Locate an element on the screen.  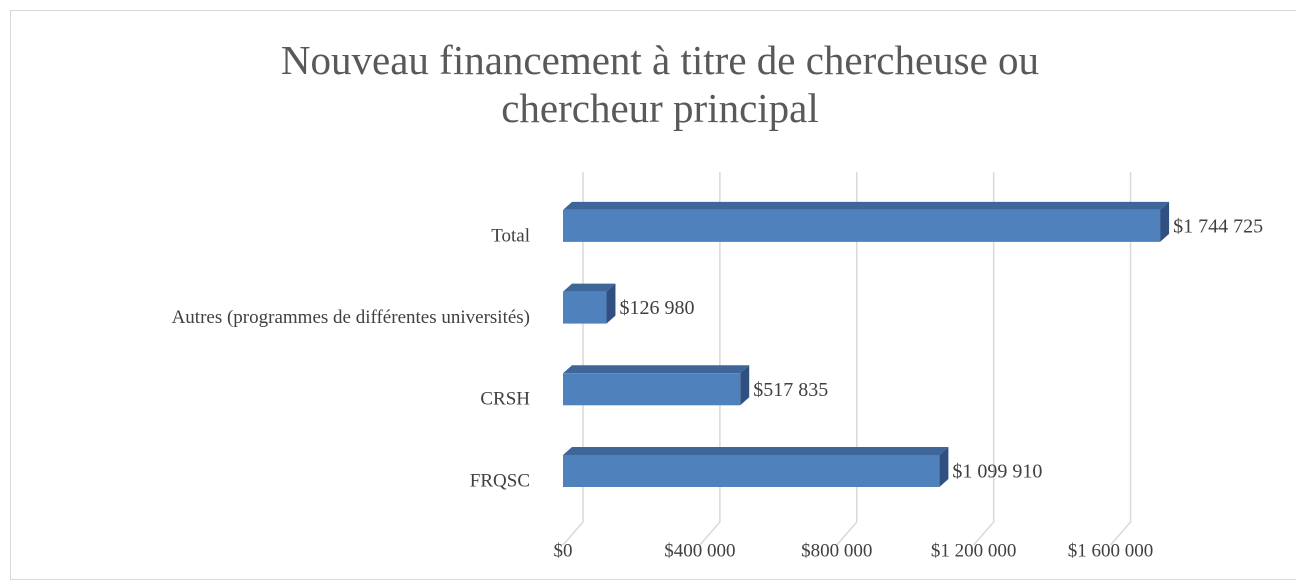
y-tick-label: Total is located at coordinates (510, 235).